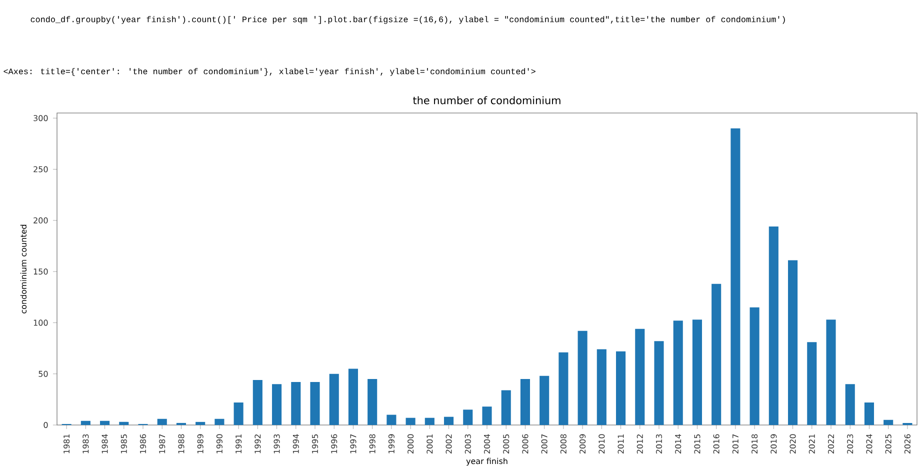 This screenshot has height=476, width=919. What do you see at coordinates (295, 444) in the screenshot?
I see `x-tick-label: 1994` at bounding box center [295, 444].